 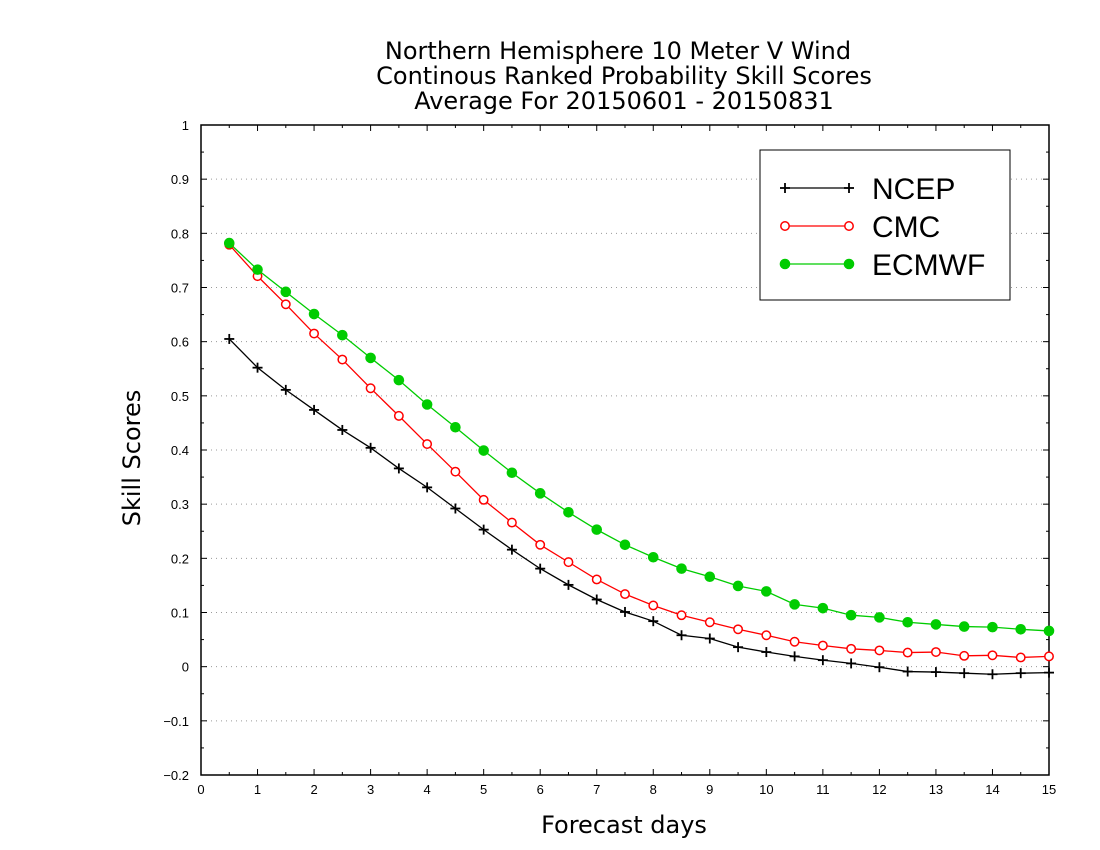 I want to click on x-tick-label: 6, so click(x=540, y=789).